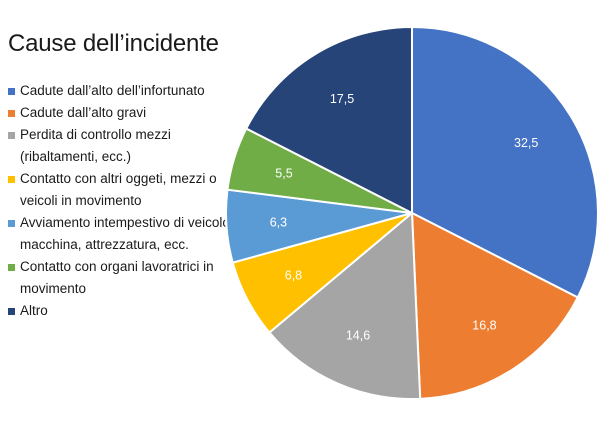 The height and width of the screenshot is (427, 605). I want to click on legend-label: Cadute dall’alto gravi, so click(83, 112).